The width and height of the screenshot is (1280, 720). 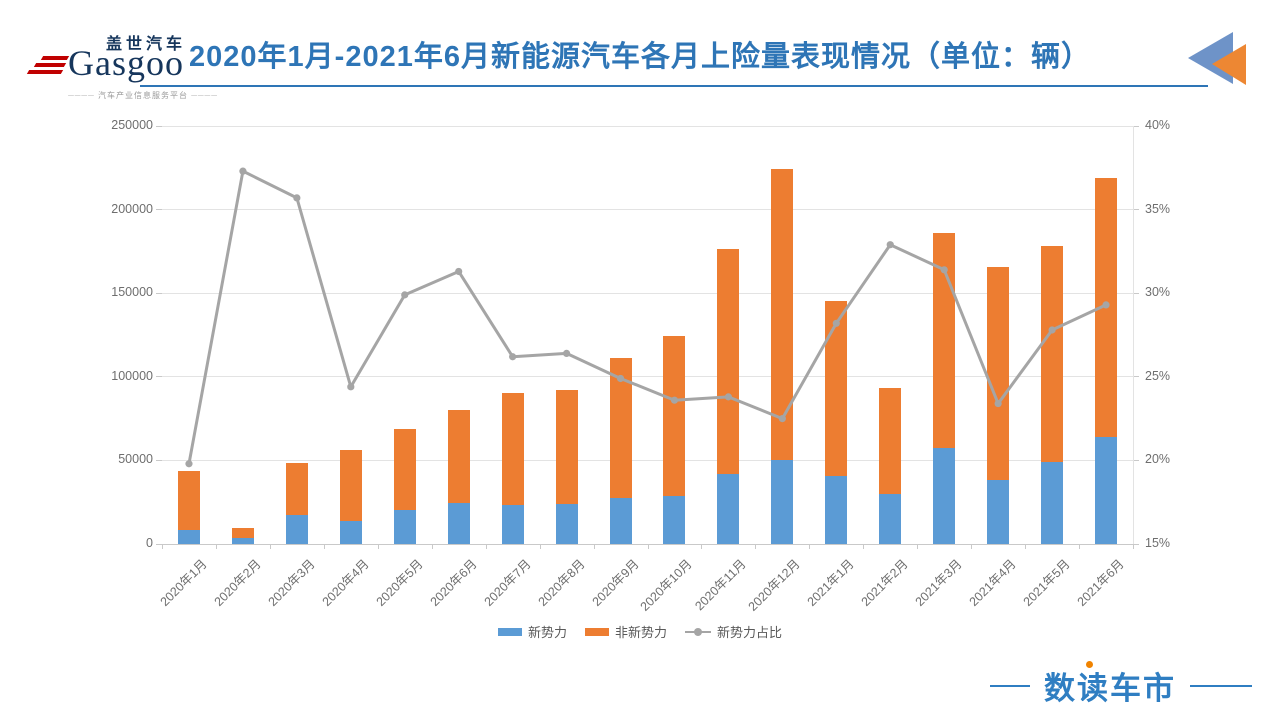 I want to click on y-axis-right-label: 35%, so click(x=1158, y=208).